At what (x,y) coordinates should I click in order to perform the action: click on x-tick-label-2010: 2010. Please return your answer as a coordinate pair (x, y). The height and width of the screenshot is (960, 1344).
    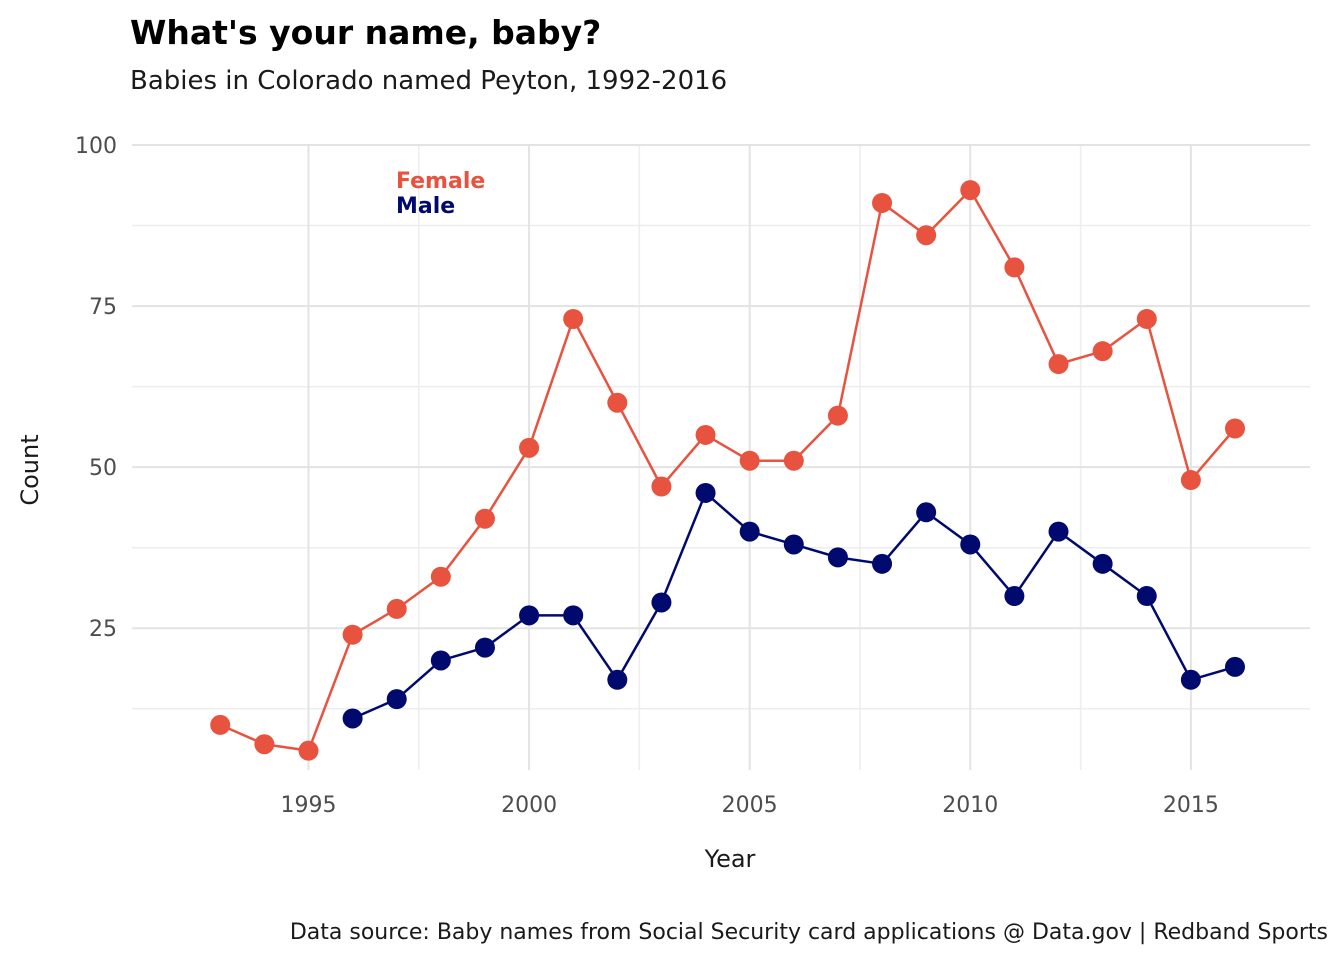
    Looking at the image, I should click on (970, 805).